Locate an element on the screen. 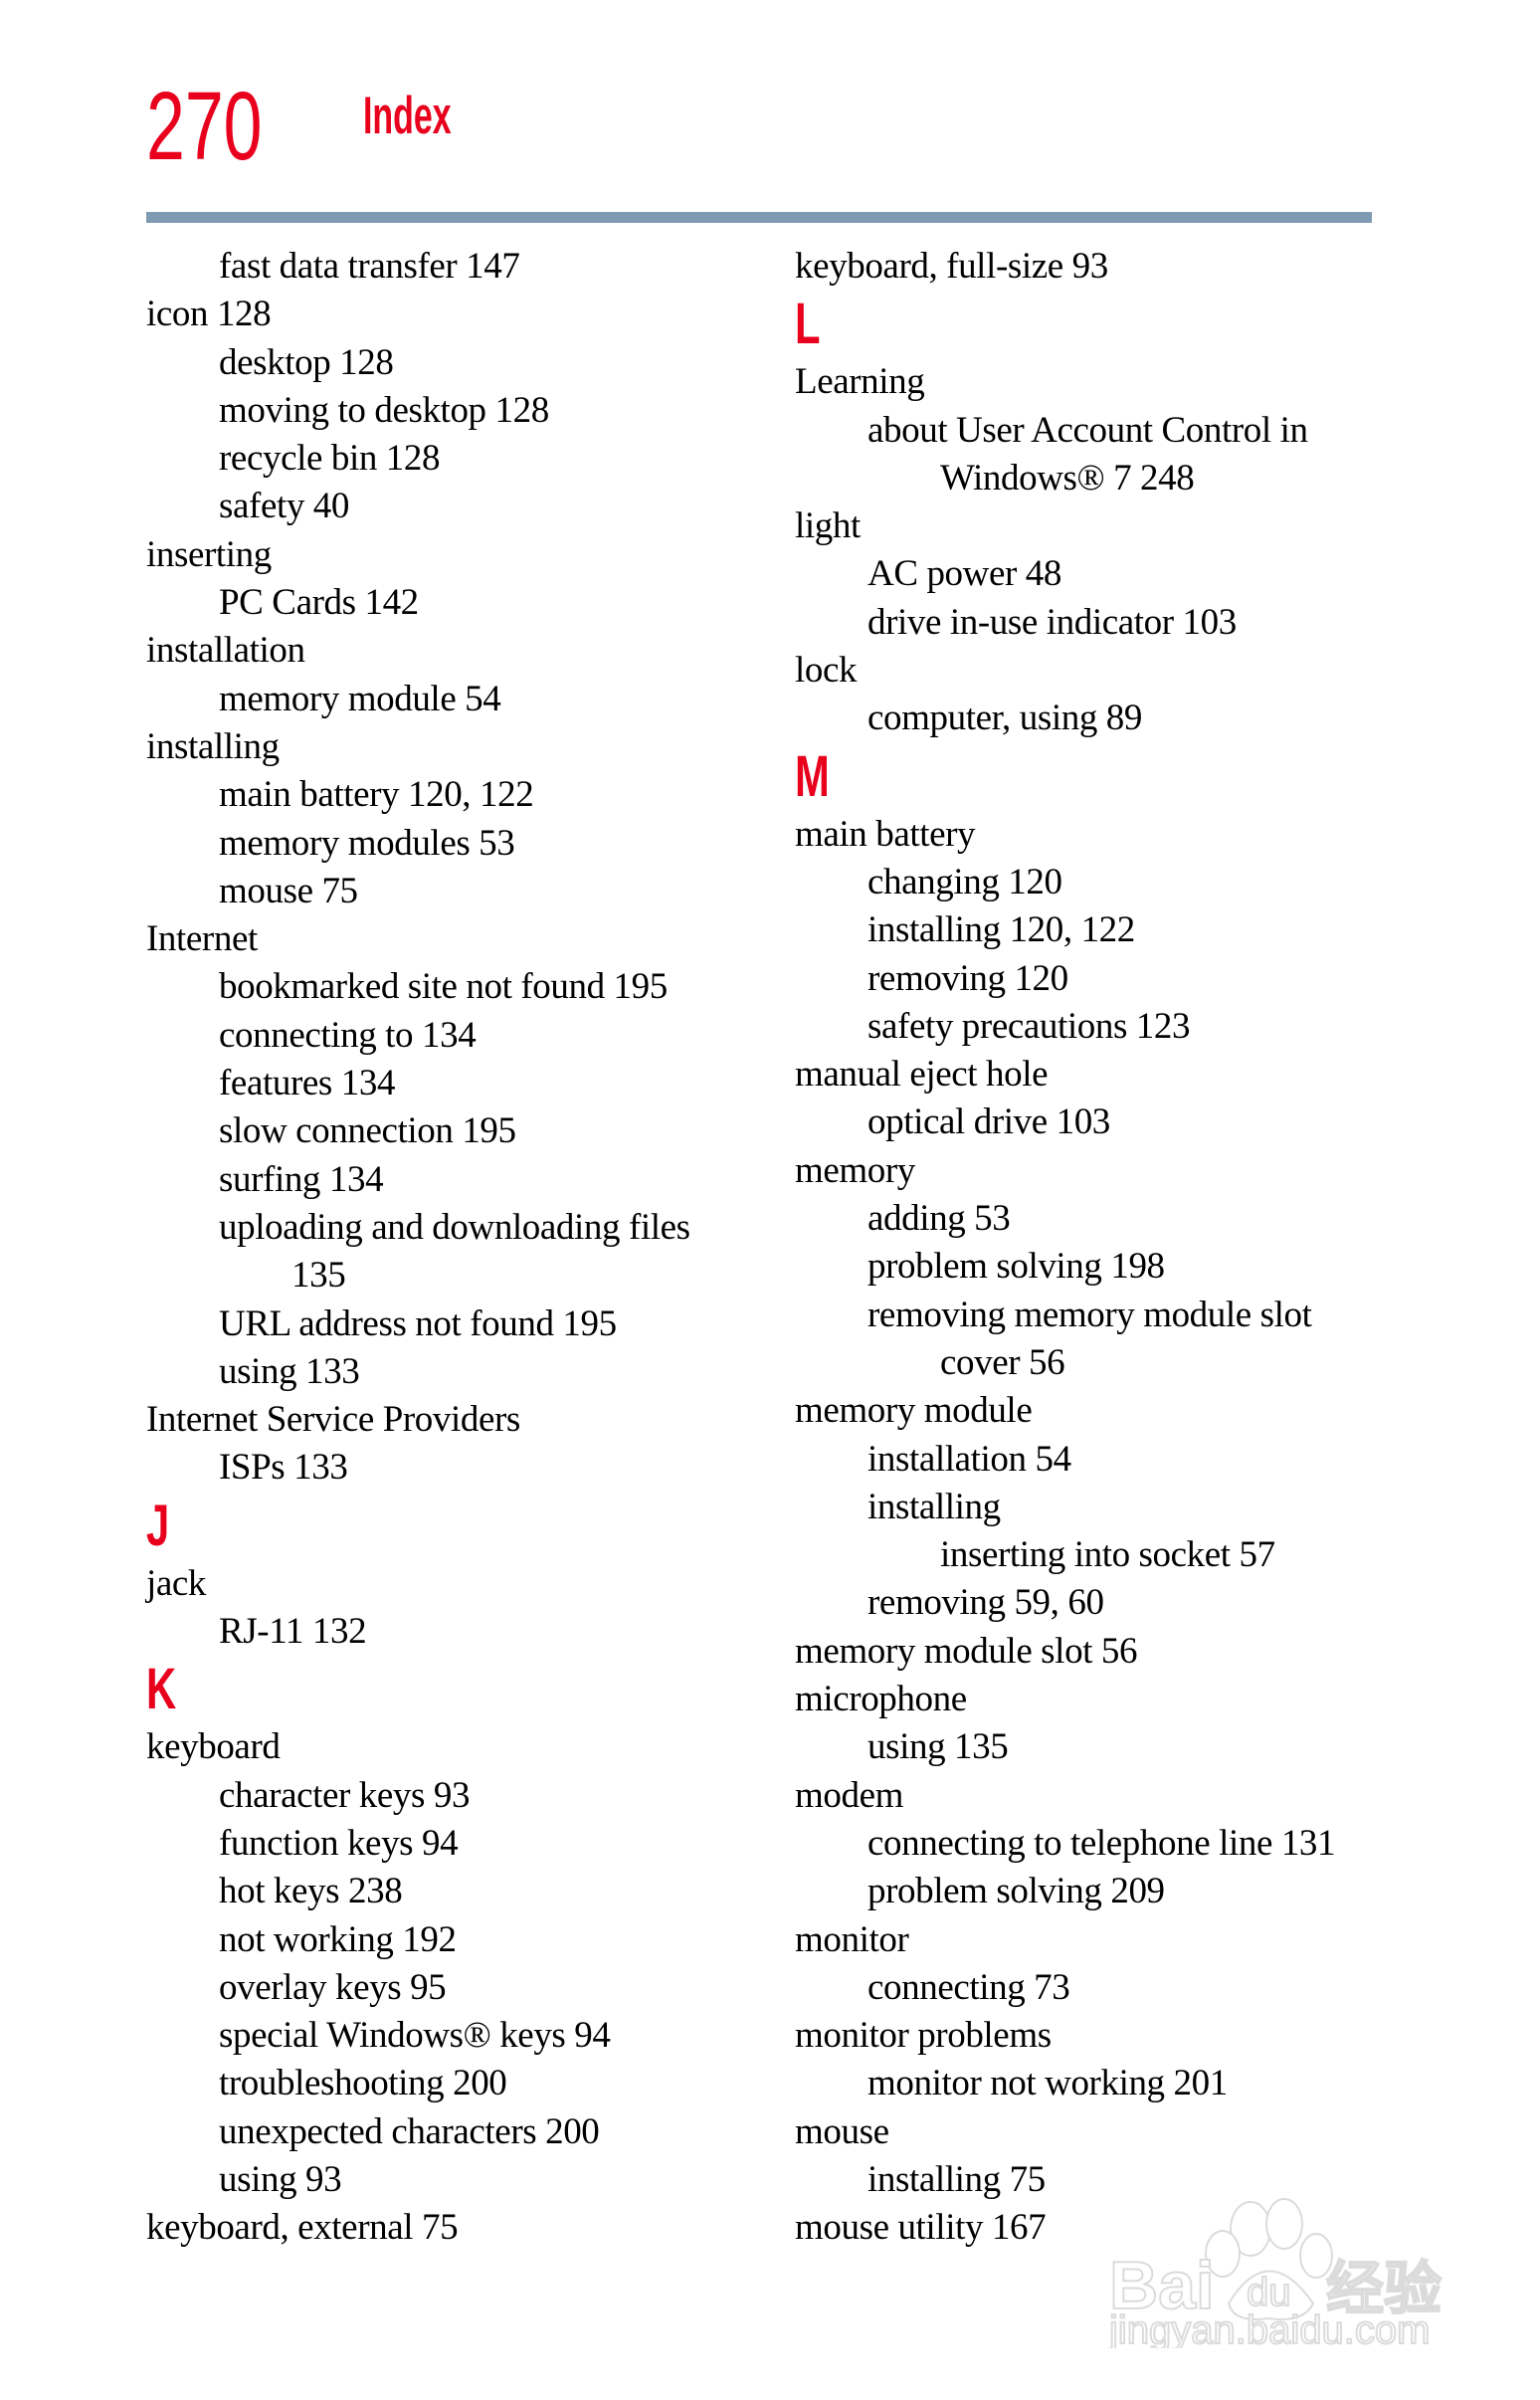  index-subentry: unexpected characters 200 is located at coordinates (409, 2131).